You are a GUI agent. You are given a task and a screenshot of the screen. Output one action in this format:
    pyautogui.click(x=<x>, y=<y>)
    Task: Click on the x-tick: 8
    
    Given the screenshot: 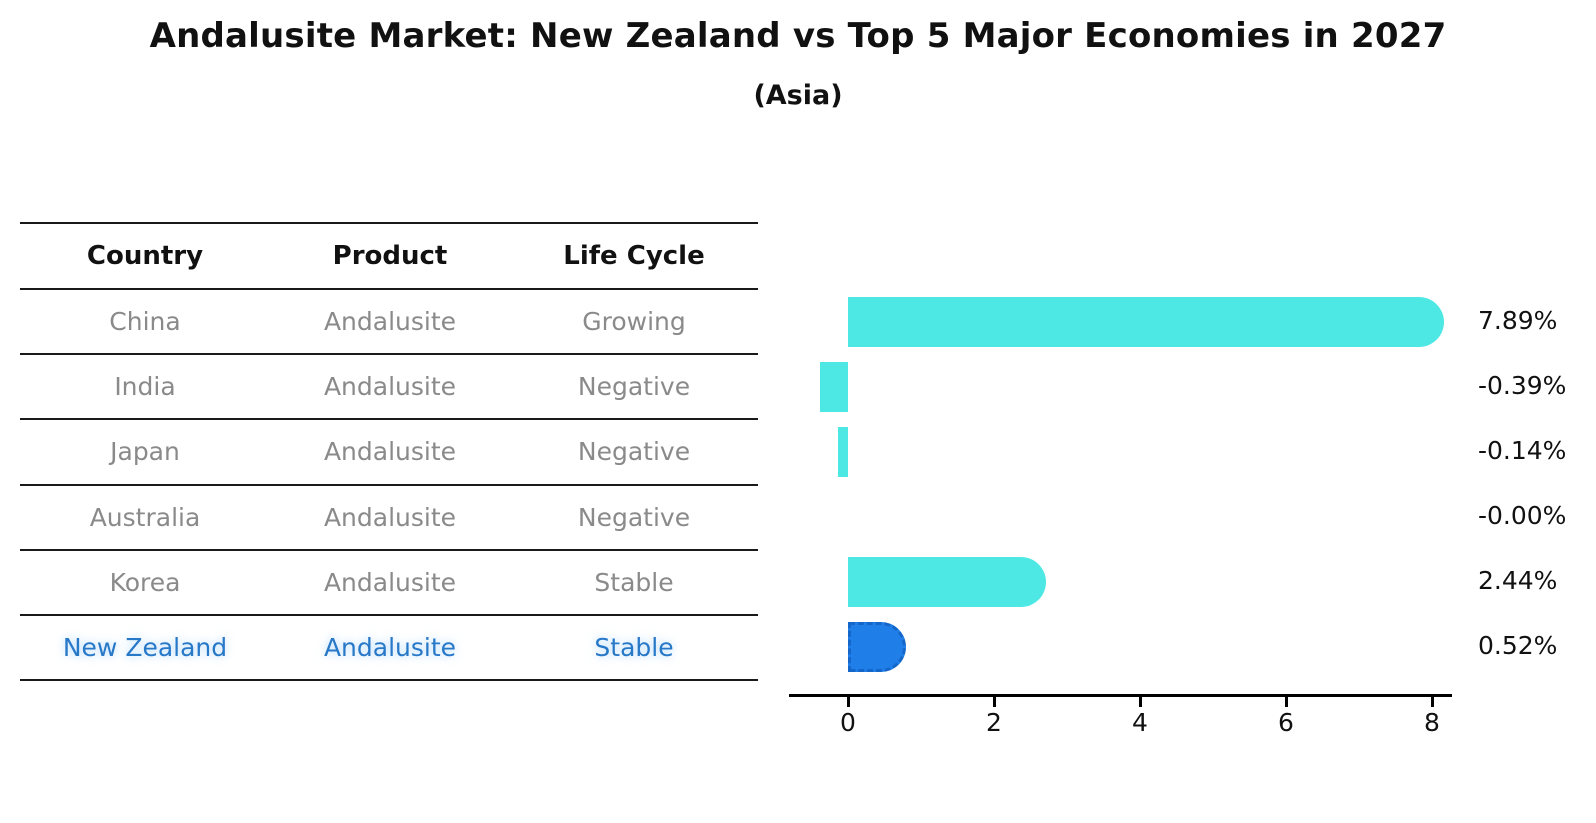 What is the action you would take?
    pyautogui.click(x=1432, y=717)
    